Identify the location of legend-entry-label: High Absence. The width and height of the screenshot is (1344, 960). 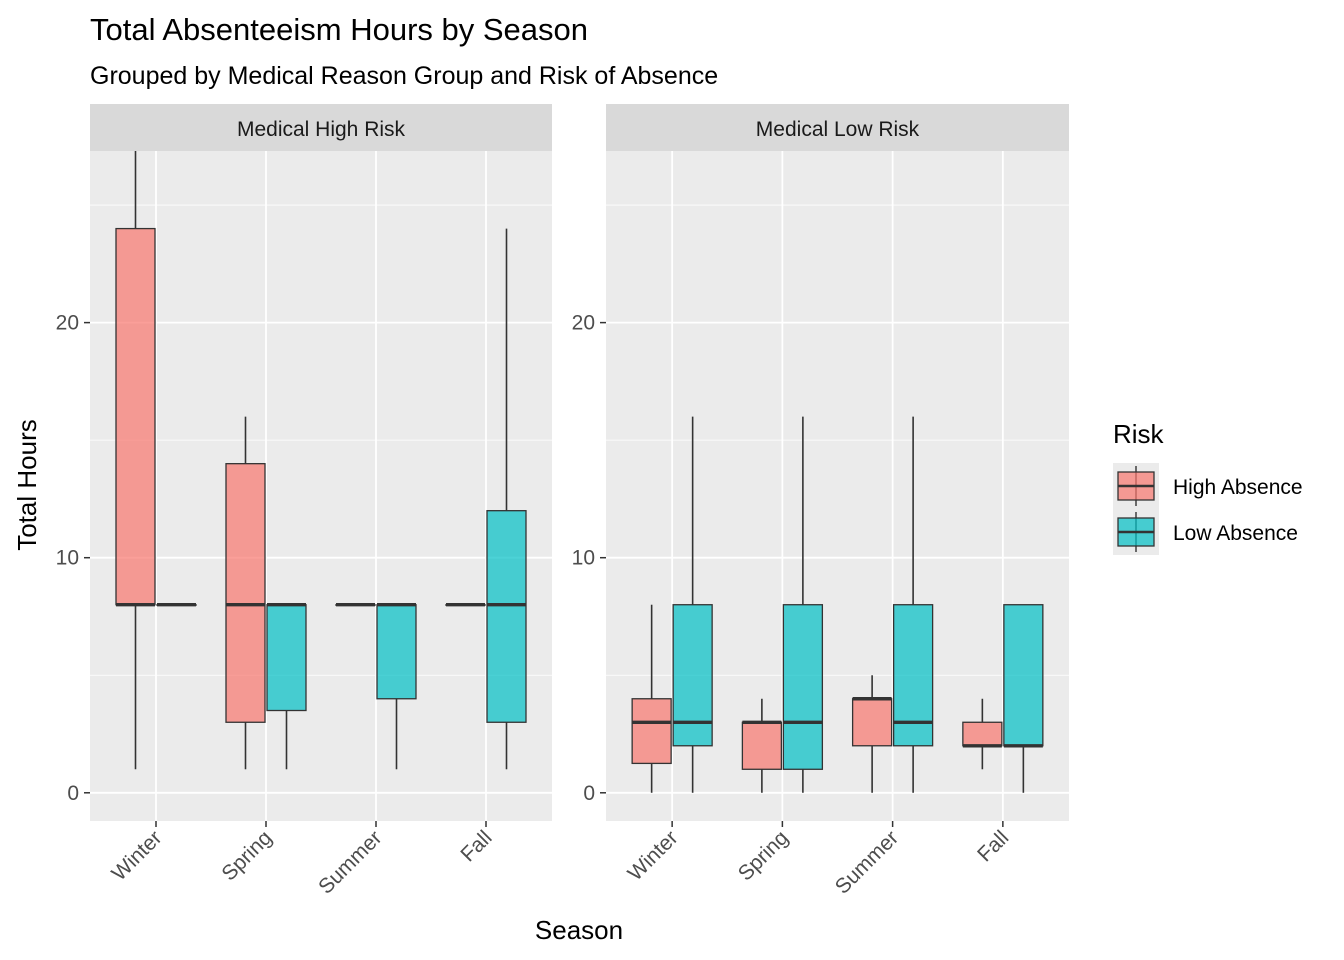
(1238, 487).